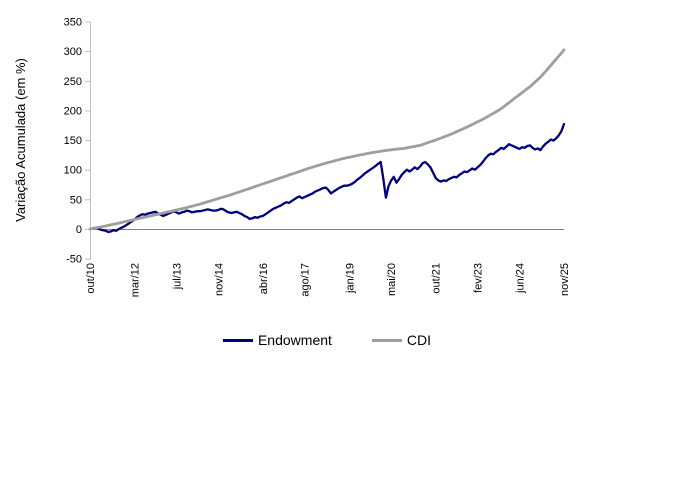  Describe the element at coordinates (73, 141) in the screenshot. I see `y-tick-label: 150` at that location.